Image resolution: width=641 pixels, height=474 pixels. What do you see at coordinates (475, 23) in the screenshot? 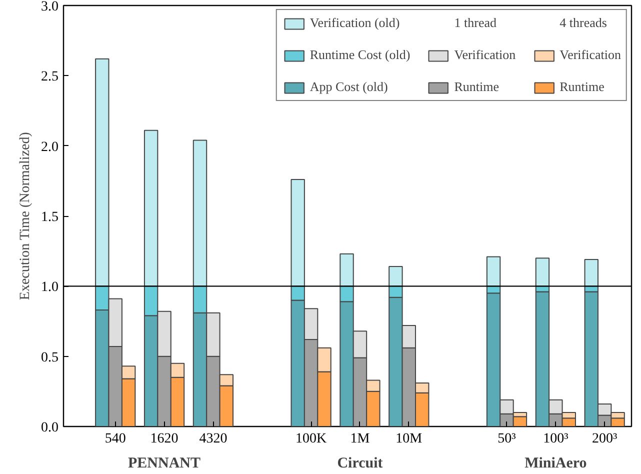
I see `annotation: 1 thread` at bounding box center [475, 23].